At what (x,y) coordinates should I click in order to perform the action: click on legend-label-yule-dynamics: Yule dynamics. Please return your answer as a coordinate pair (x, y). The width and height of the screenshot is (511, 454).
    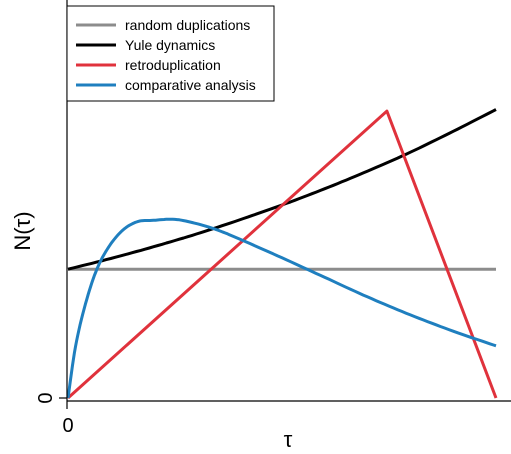
    Looking at the image, I should click on (170, 45).